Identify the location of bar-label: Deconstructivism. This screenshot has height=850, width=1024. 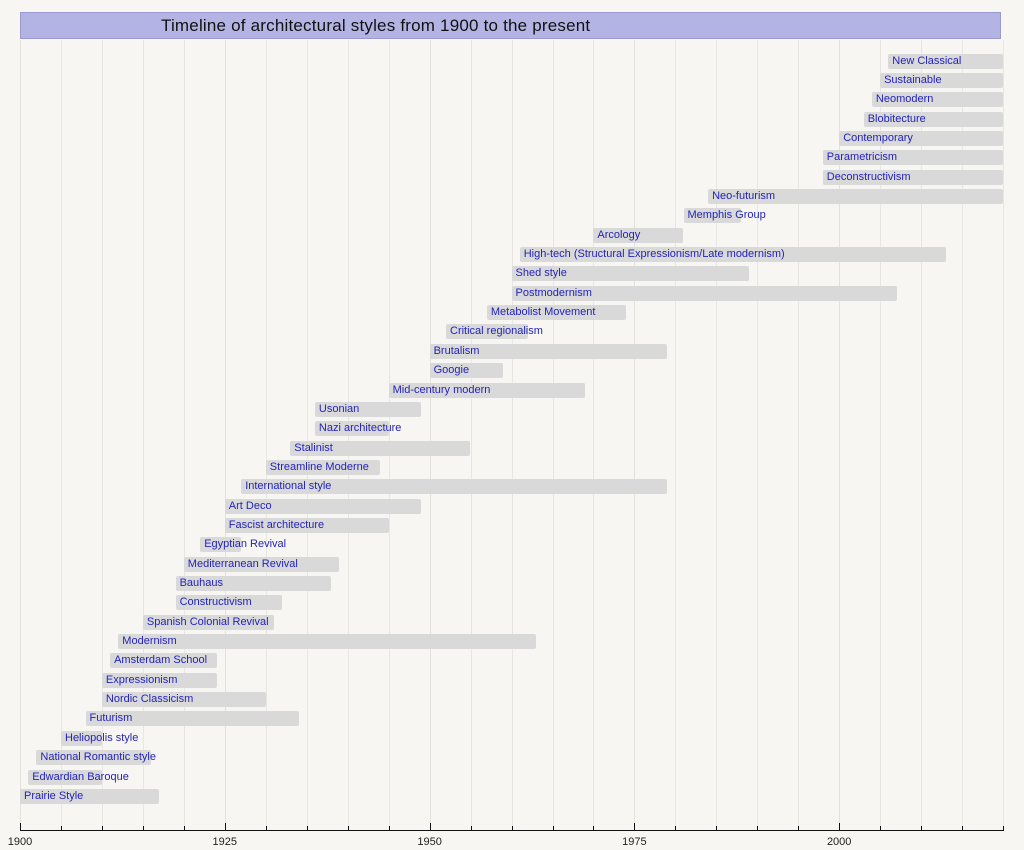
(868, 176).